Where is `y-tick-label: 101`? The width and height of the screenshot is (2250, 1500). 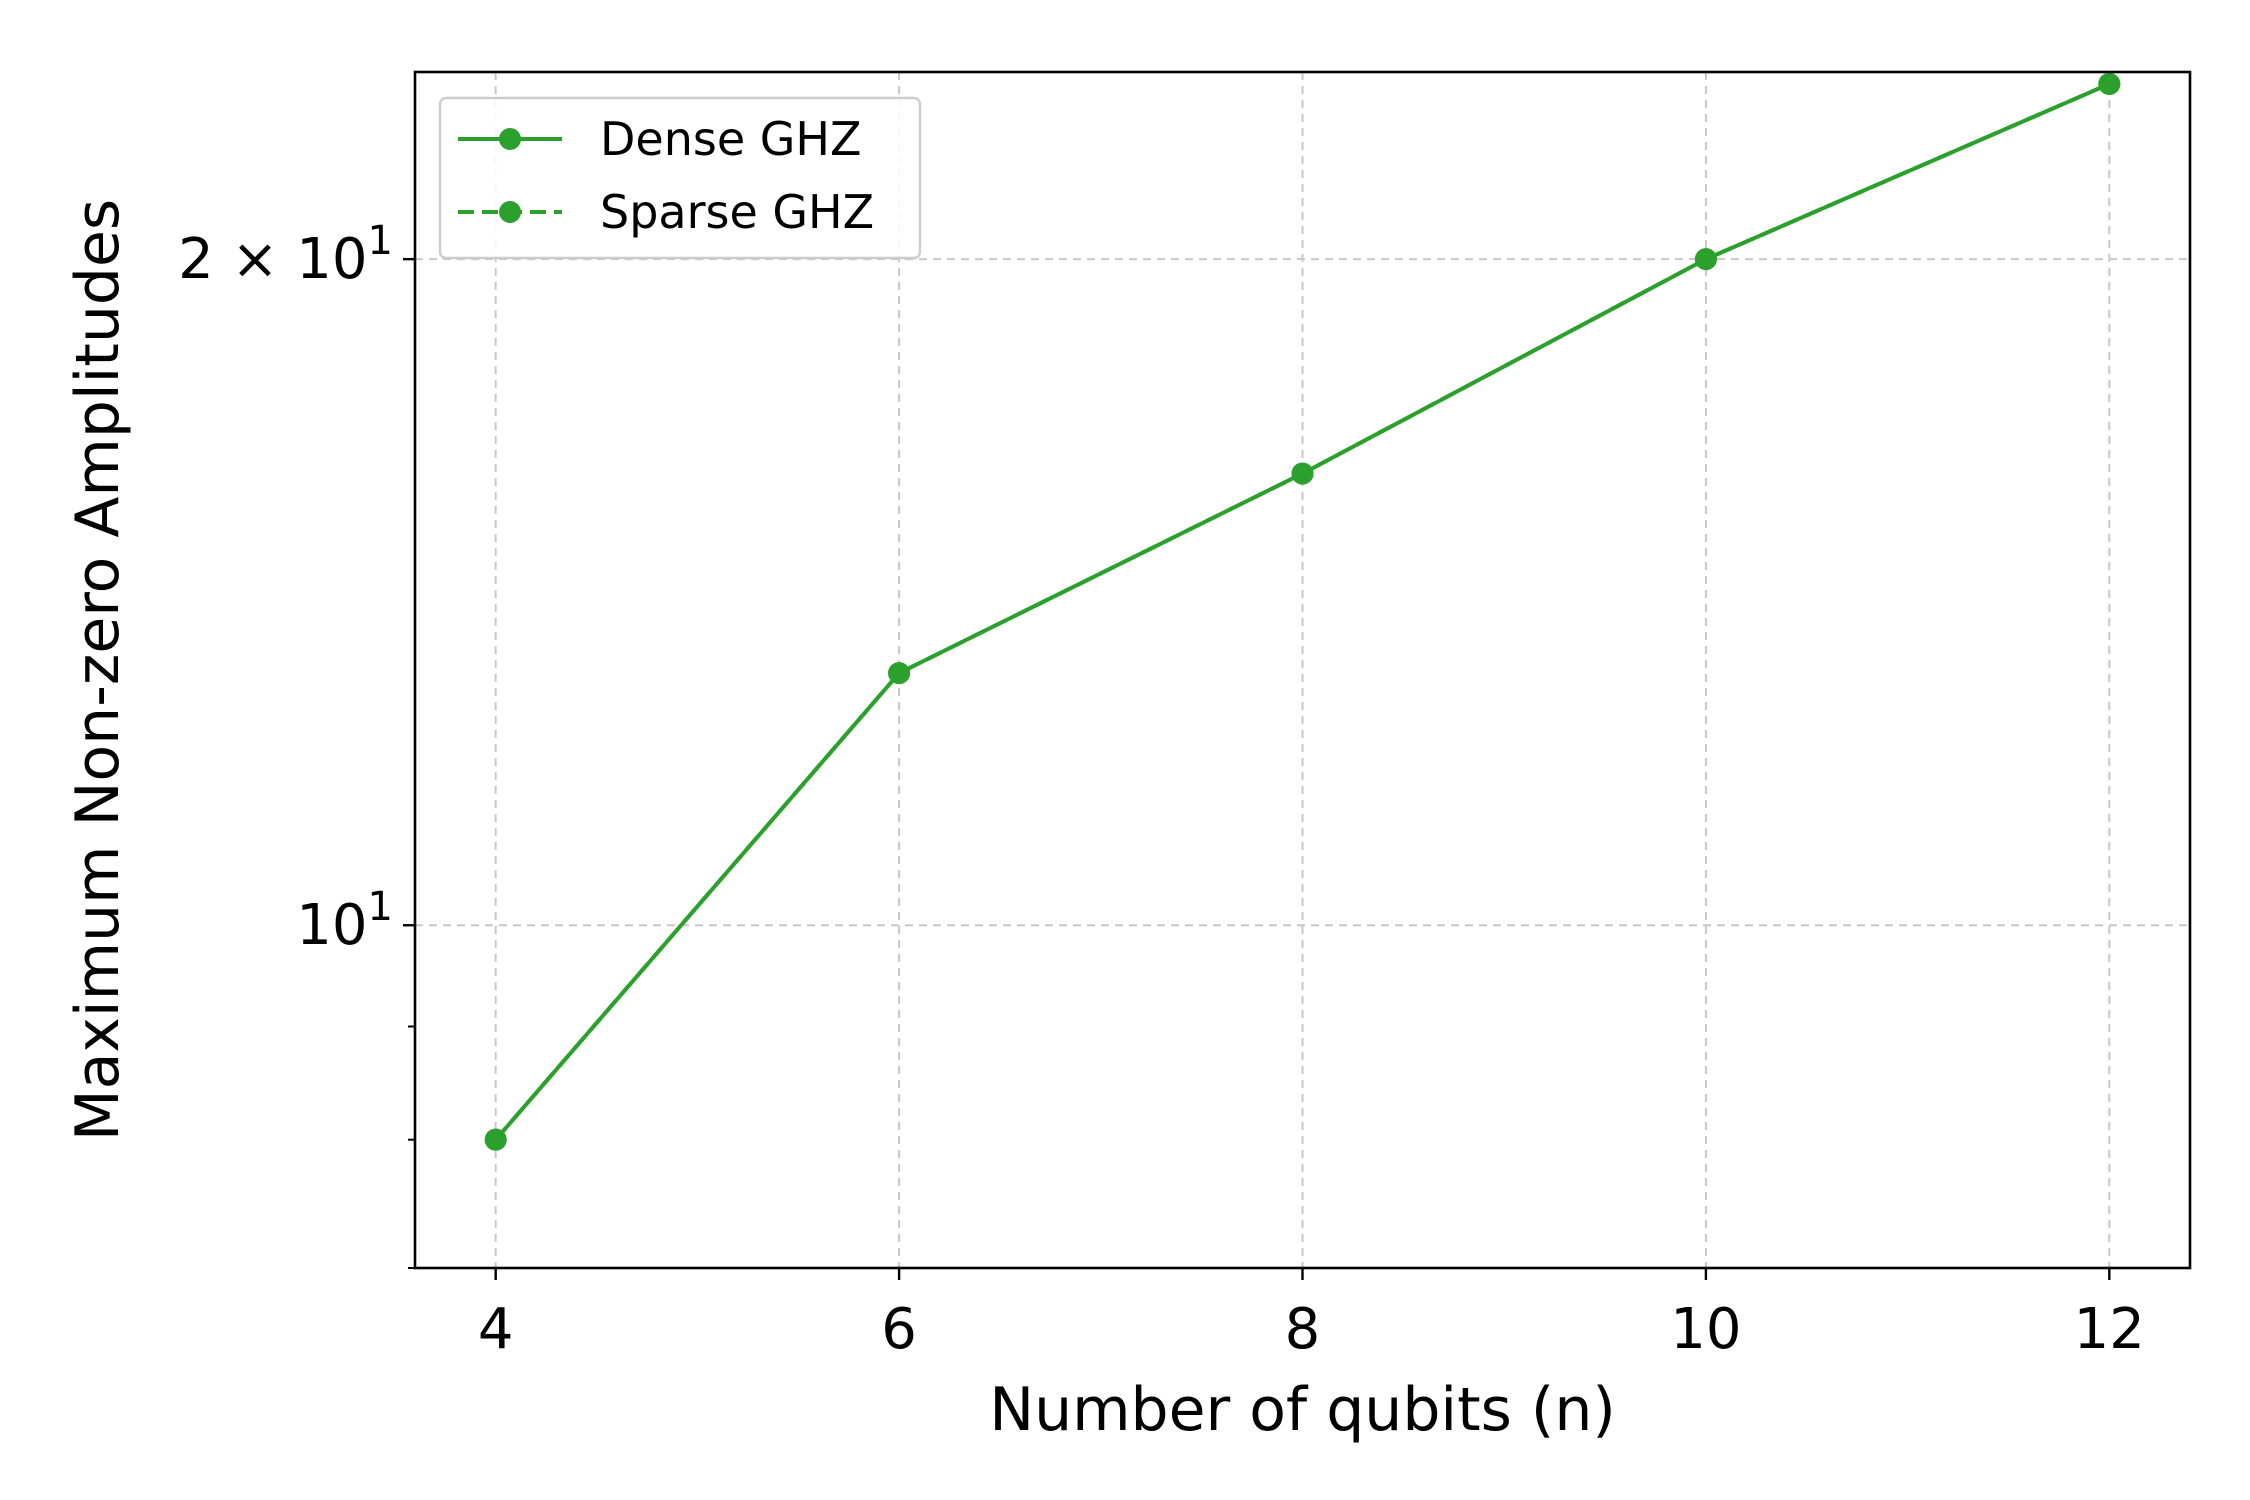 y-tick-label: 101 is located at coordinates (344, 921).